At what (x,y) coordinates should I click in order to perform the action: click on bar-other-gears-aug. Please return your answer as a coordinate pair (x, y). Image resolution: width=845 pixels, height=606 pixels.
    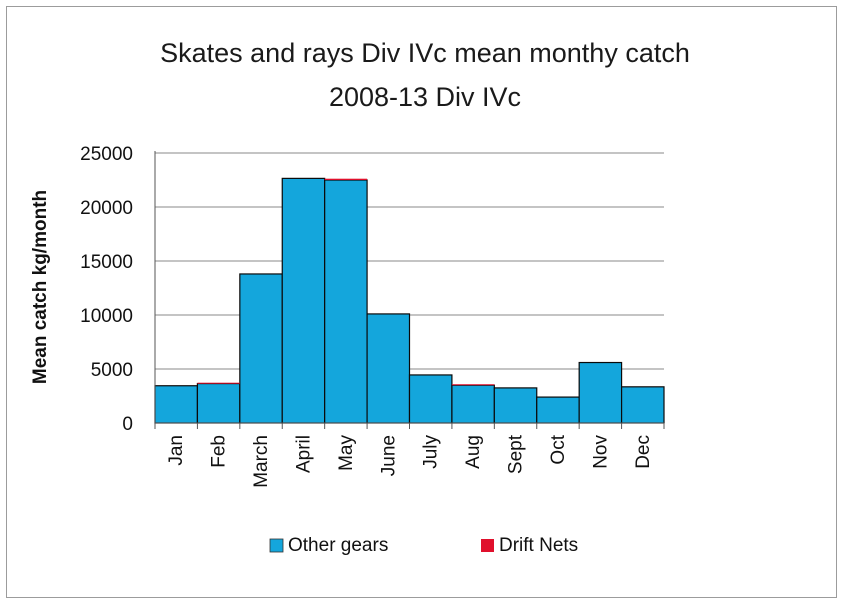
    Looking at the image, I should click on (473, 404).